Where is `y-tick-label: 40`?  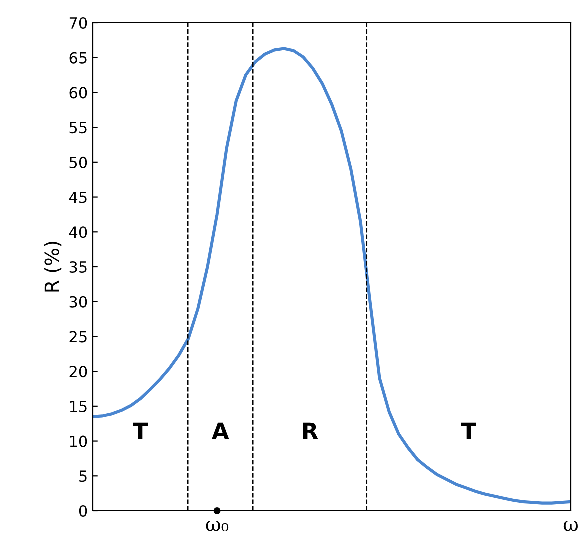
y-tick-label: 40 is located at coordinates (78, 232).